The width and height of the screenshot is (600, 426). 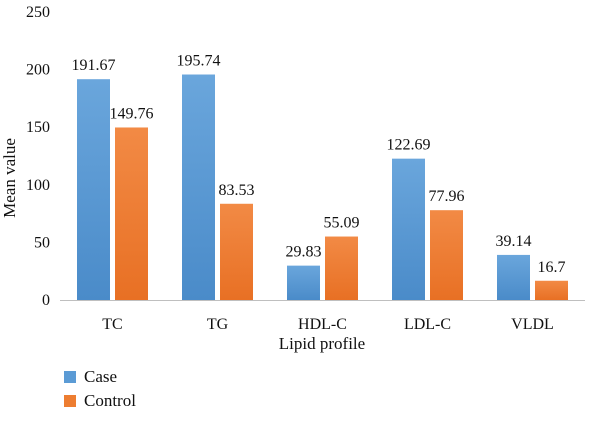 What do you see at coordinates (304, 252) in the screenshot?
I see `data-label-case-hdl-c: 29.83` at bounding box center [304, 252].